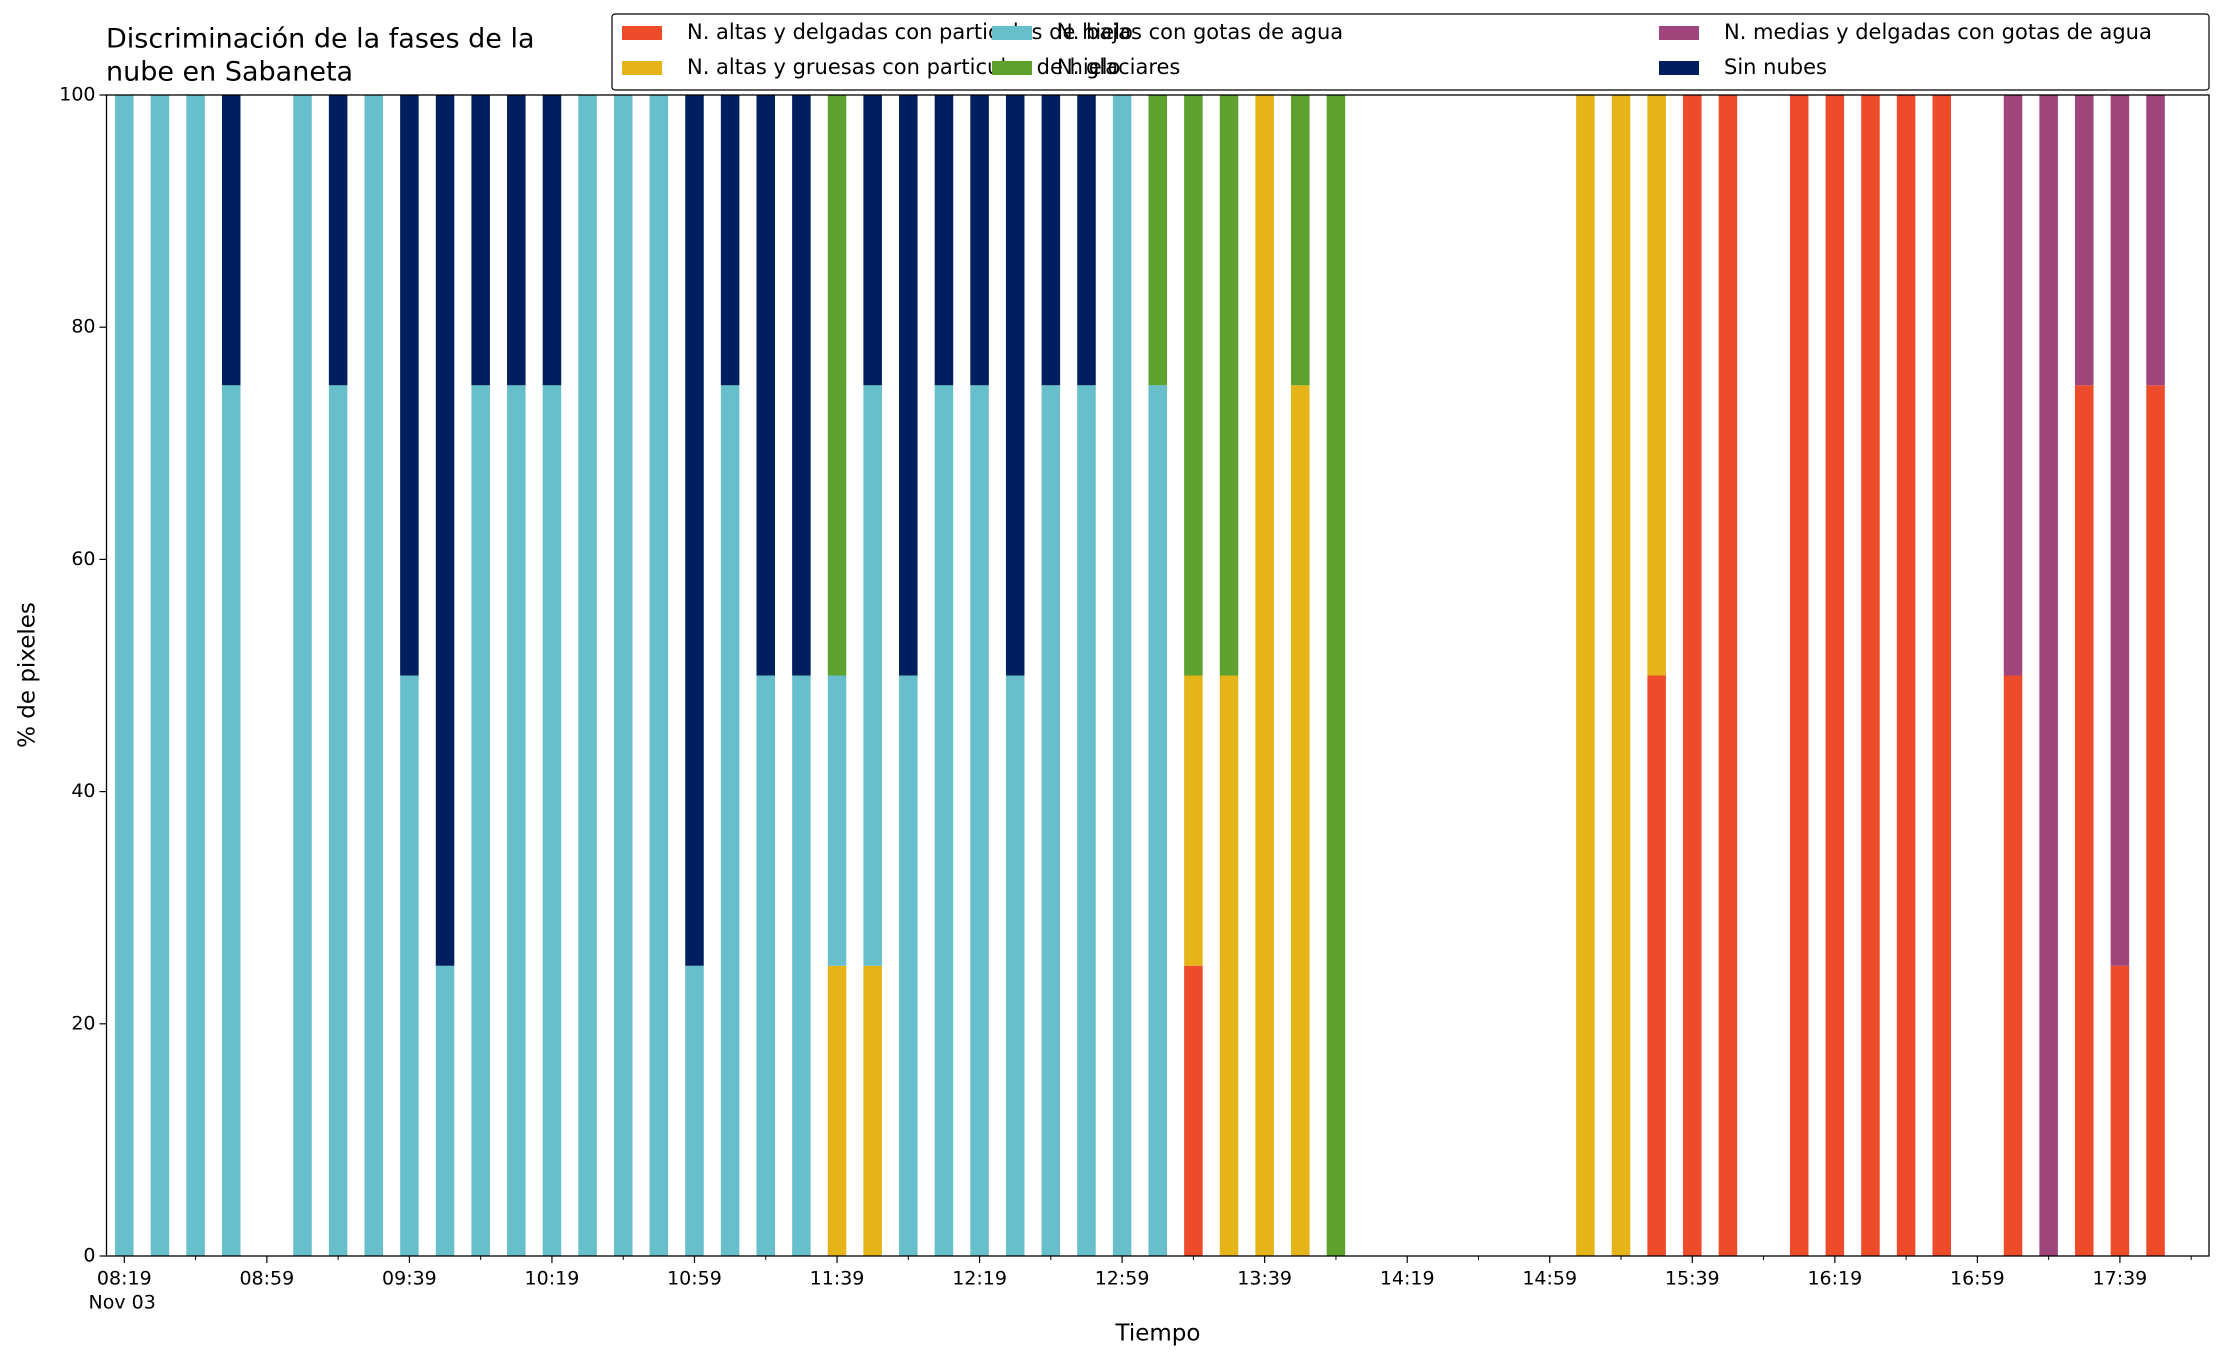  What do you see at coordinates (28, 675) in the screenshot?
I see `y-axis-label: % de pixeles` at bounding box center [28, 675].